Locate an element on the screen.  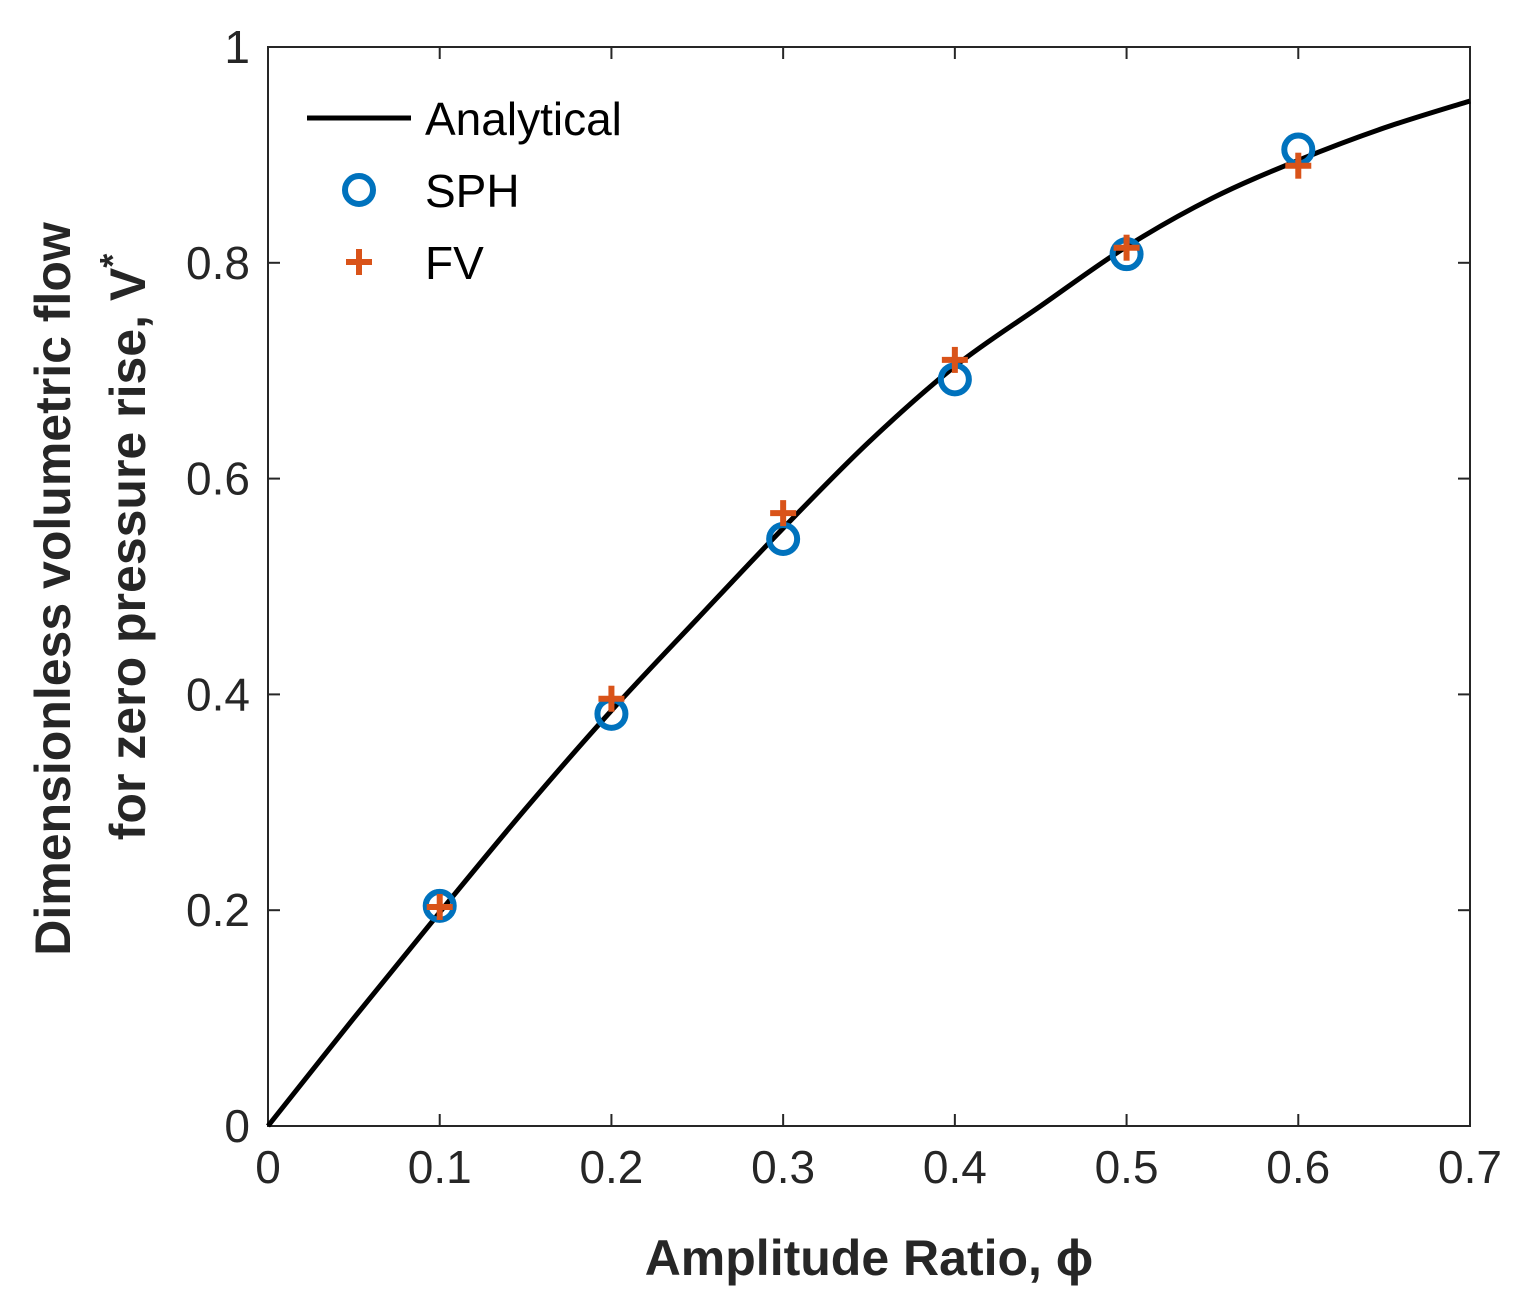
y-tick-label: 0.8 is located at coordinates (218, 263).